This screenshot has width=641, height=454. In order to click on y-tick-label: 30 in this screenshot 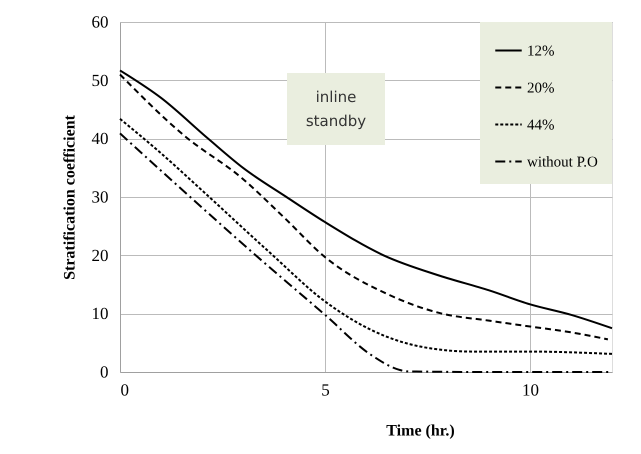, I will do `click(100, 197)`.